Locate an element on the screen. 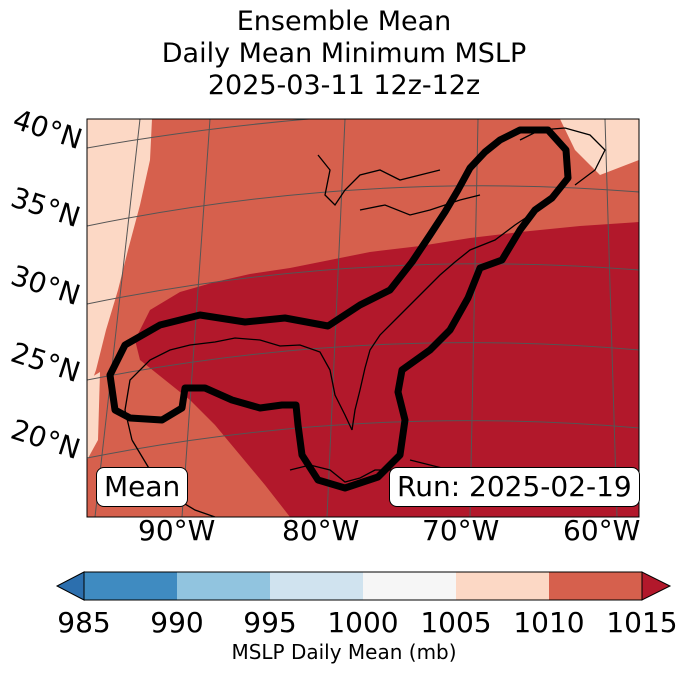 This screenshot has width=688, height=674. lon-label-80w: 80°W is located at coordinates (321, 530).